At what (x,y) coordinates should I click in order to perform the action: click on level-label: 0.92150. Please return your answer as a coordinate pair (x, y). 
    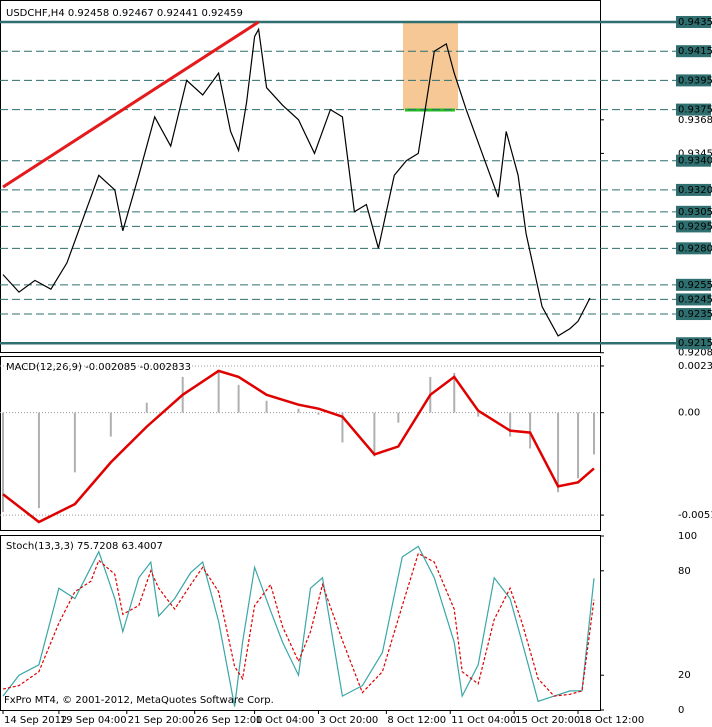
    Looking at the image, I should click on (695, 343).